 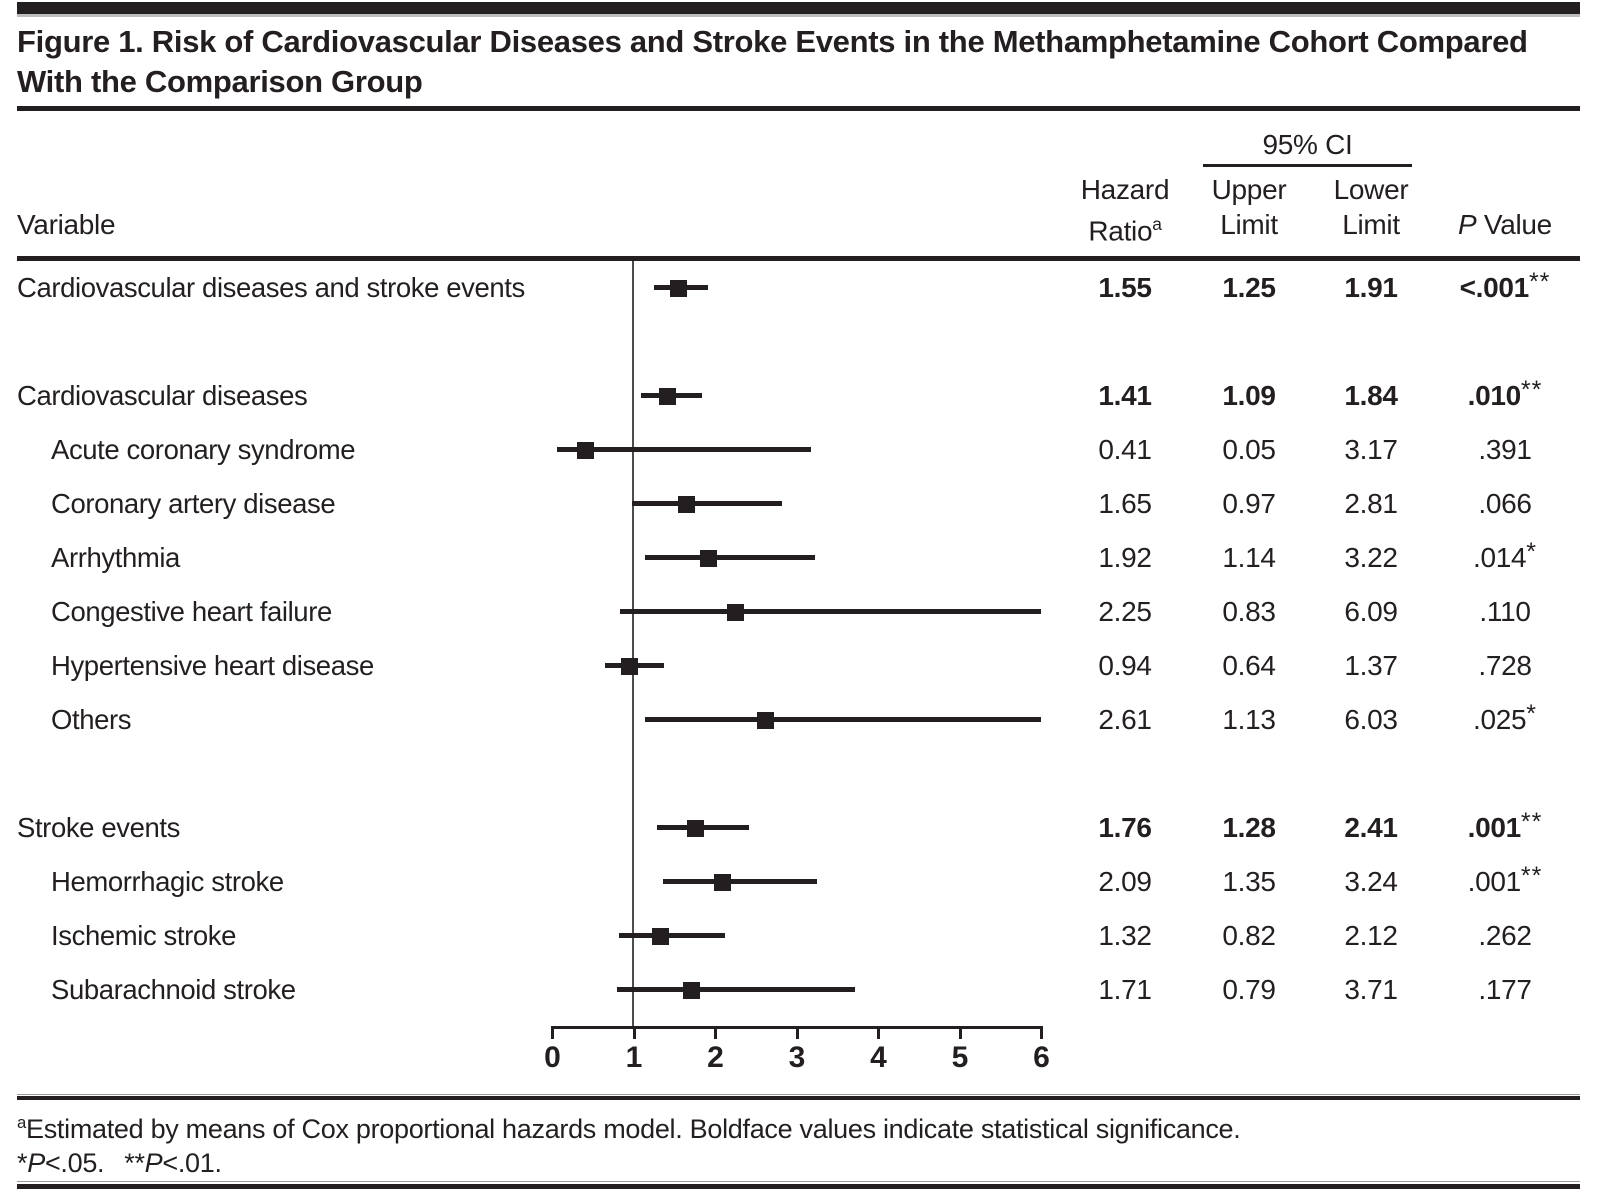 What do you see at coordinates (798, 1094) in the screenshot?
I see `footnote-rule-gray` at bounding box center [798, 1094].